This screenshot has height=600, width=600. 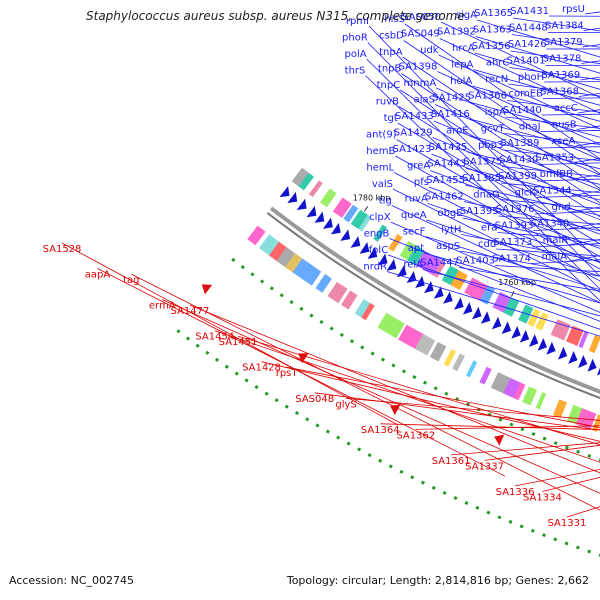 I want to click on forward-gene-label: SA1344, so click(x=552, y=191).